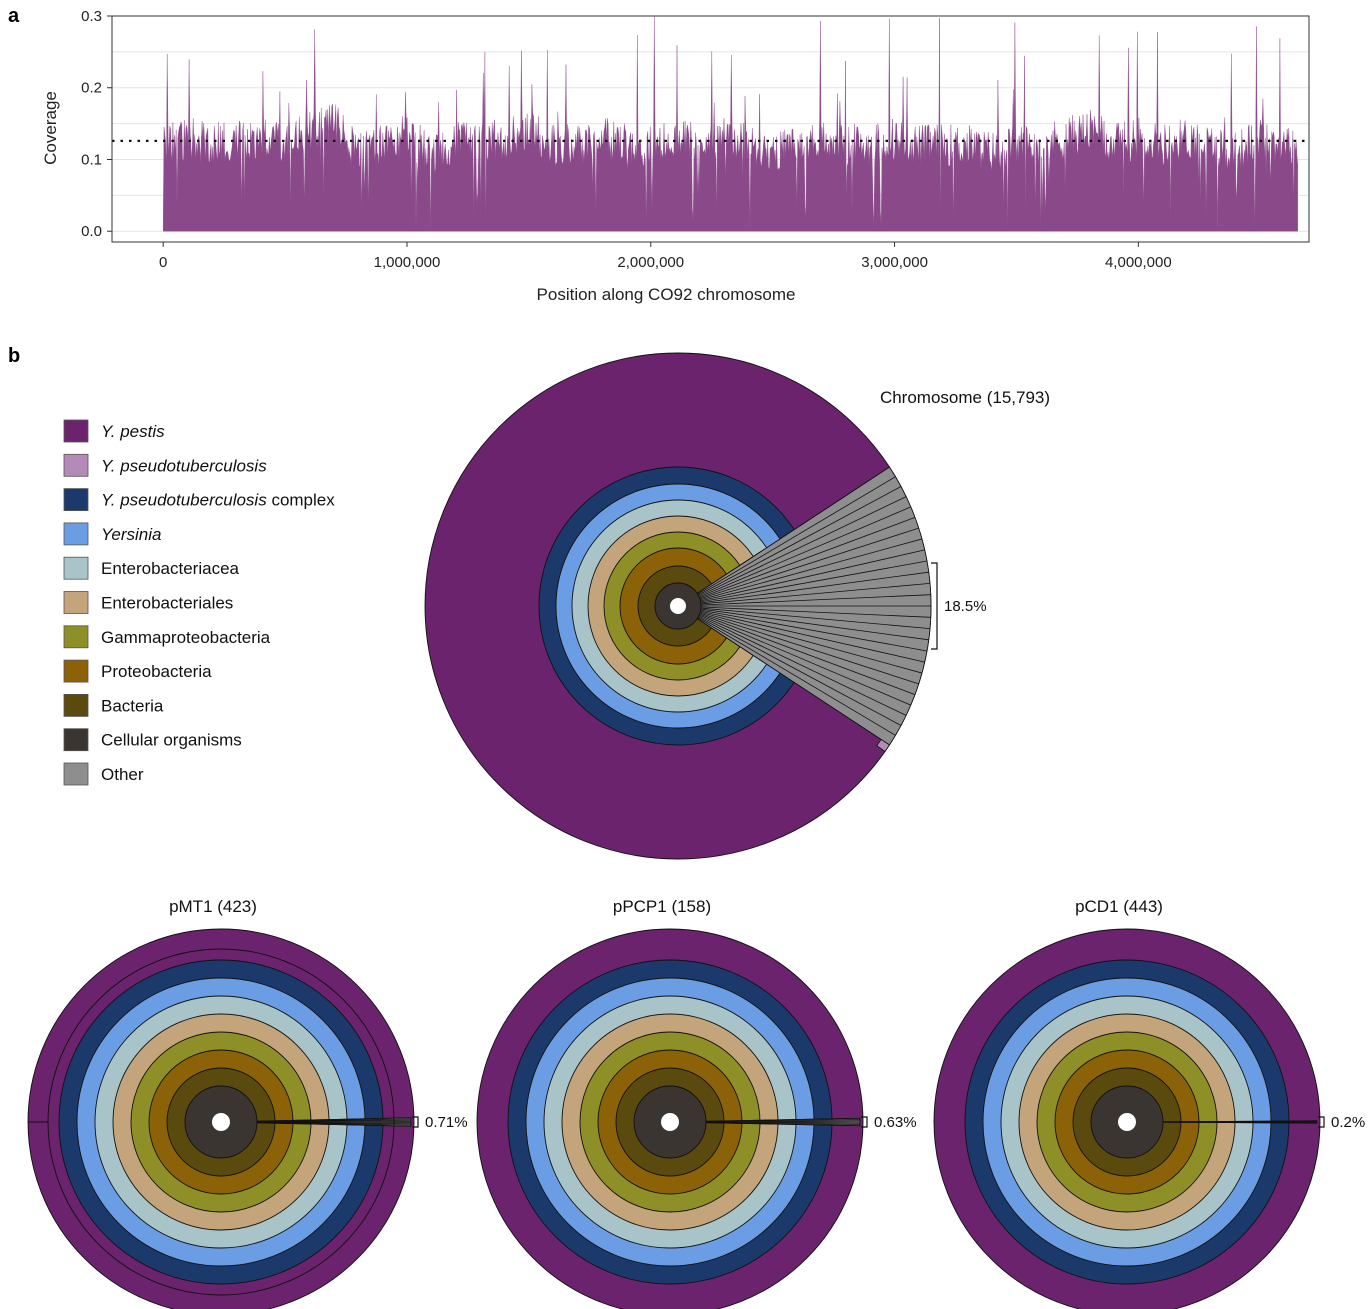 This screenshot has height=1309, width=1369. Describe the element at coordinates (170, 568) in the screenshot. I see `legend-label: Enterobacteriacea` at that location.